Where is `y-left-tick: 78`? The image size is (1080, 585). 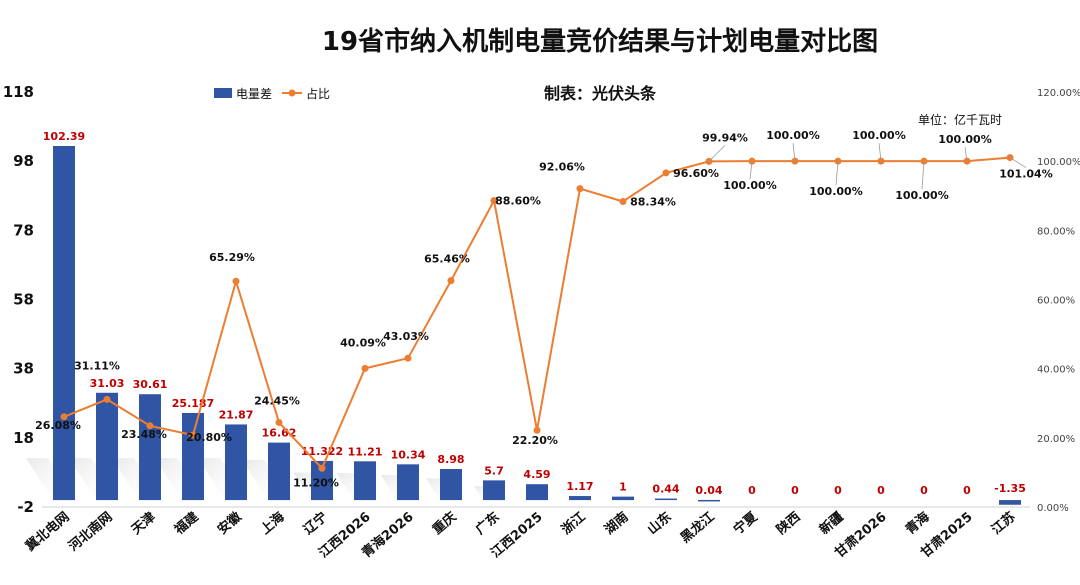
y-left-tick: 78 is located at coordinates (23, 230).